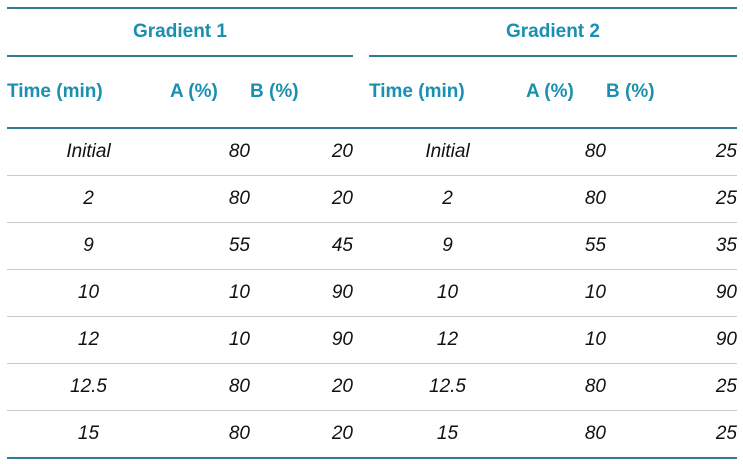  Describe the element at coordinates (301, 246) in the screenshot. I see `gradient-1-b-cell: 45` at that location.